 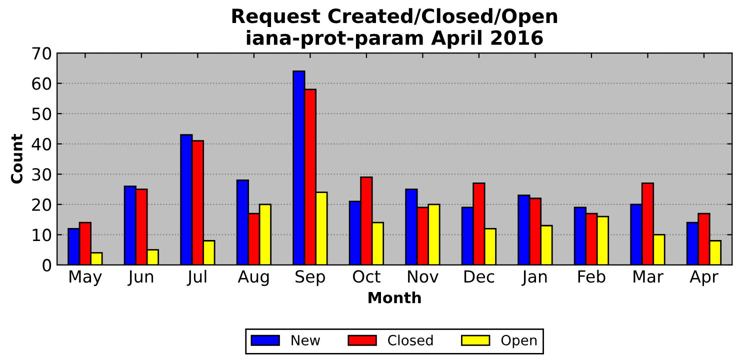 I want to click on y-tick-label: 10, so click(x=42, y=235).